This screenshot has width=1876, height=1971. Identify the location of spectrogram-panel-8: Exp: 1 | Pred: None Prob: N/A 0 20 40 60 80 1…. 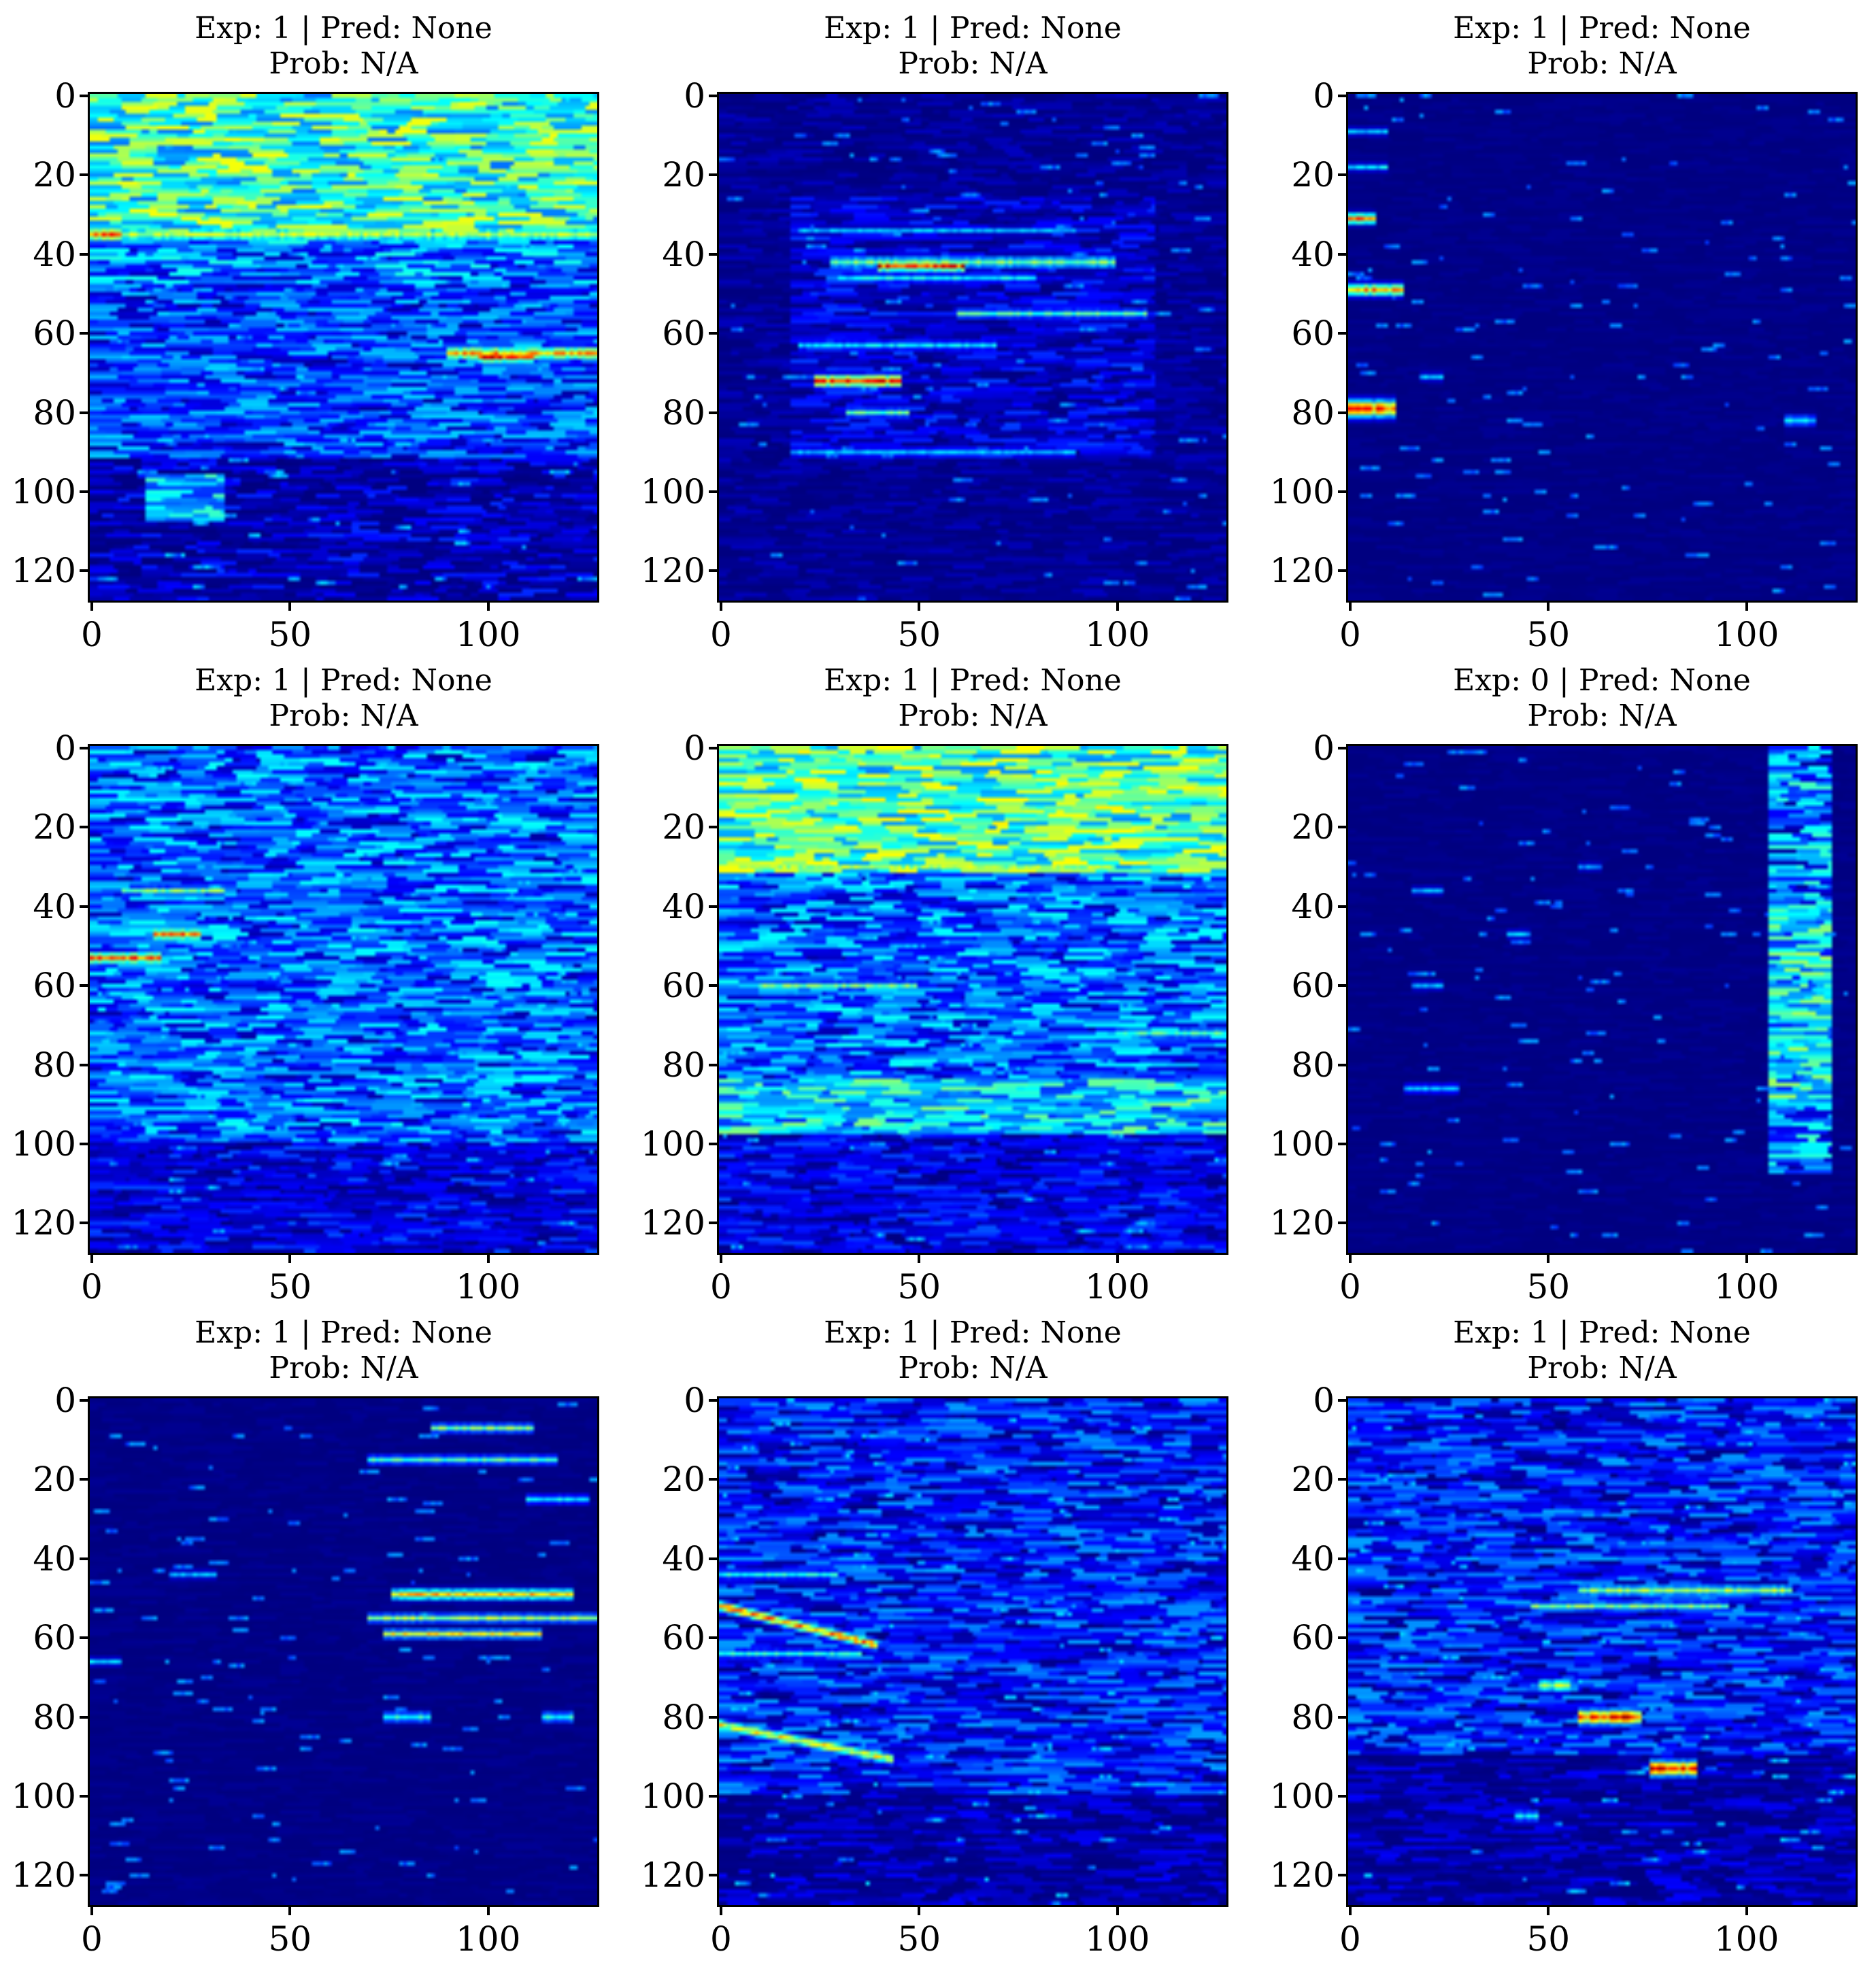
(934, 1636).